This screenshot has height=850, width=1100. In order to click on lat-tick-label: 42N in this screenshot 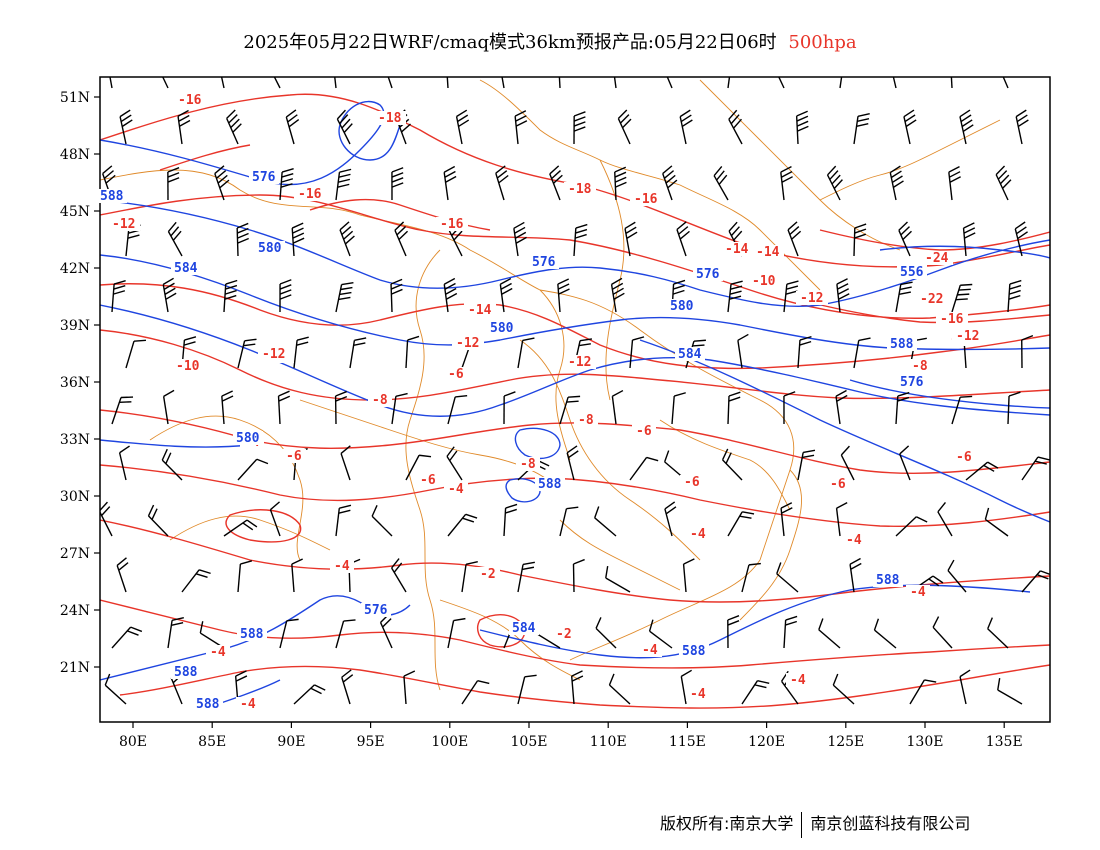, I will do `click(75, 269)`.